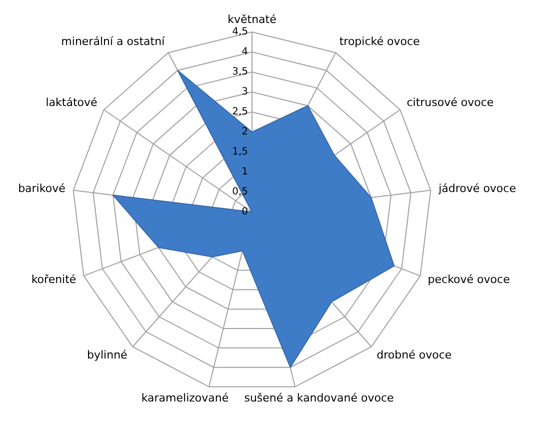  What do you see at coordinates (245, 132) in the screenshot?
I see `y-tick-label: 2` at bounding box center [245, 132].